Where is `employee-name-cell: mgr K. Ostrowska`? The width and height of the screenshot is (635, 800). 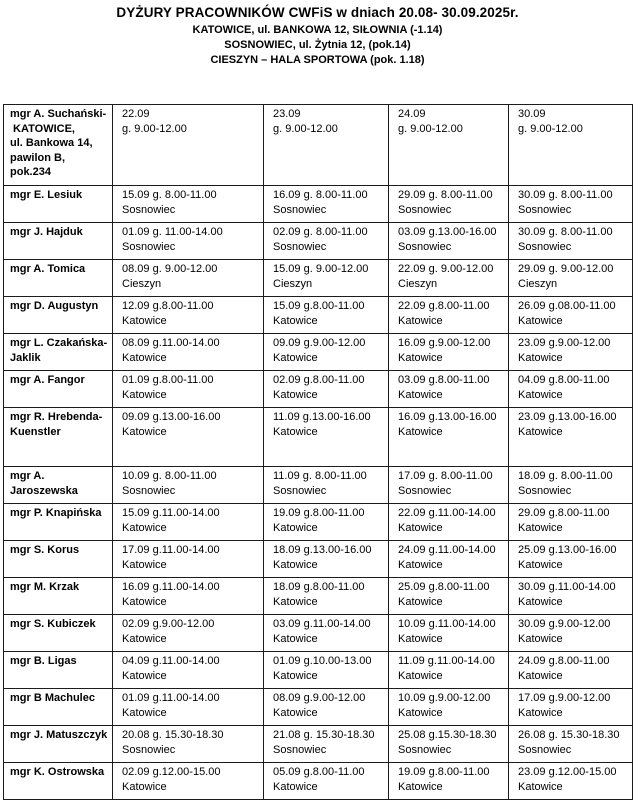 employee-name-cell: mgr K. Ostrowska is located at coordinates (58, 781).